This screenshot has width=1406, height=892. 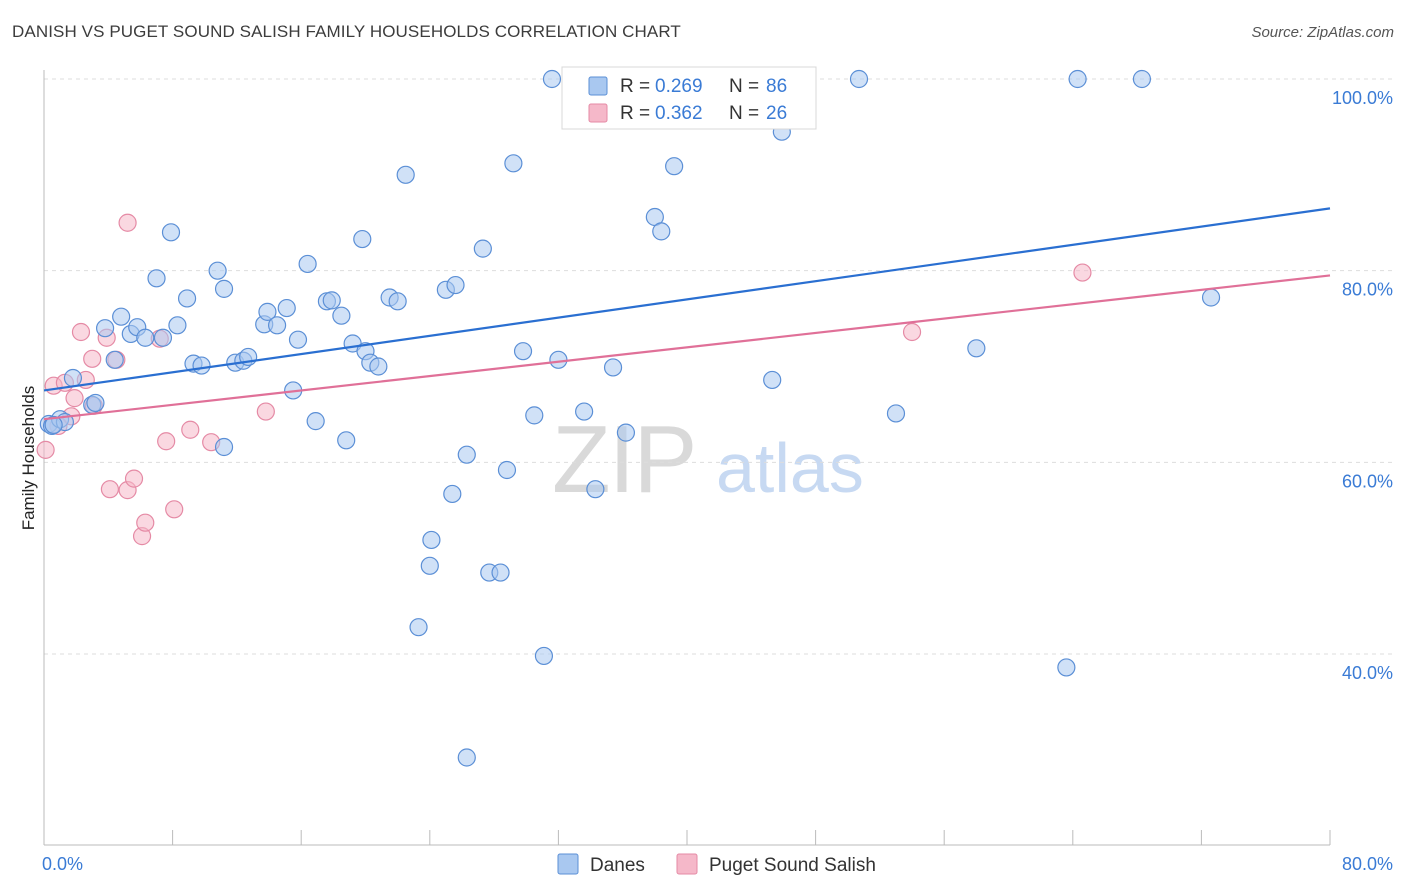 What do you see at coordinates (637, 113) in the screenshot?
I see `legend-r-label-puget: R =` at bounding box center [637, 113].